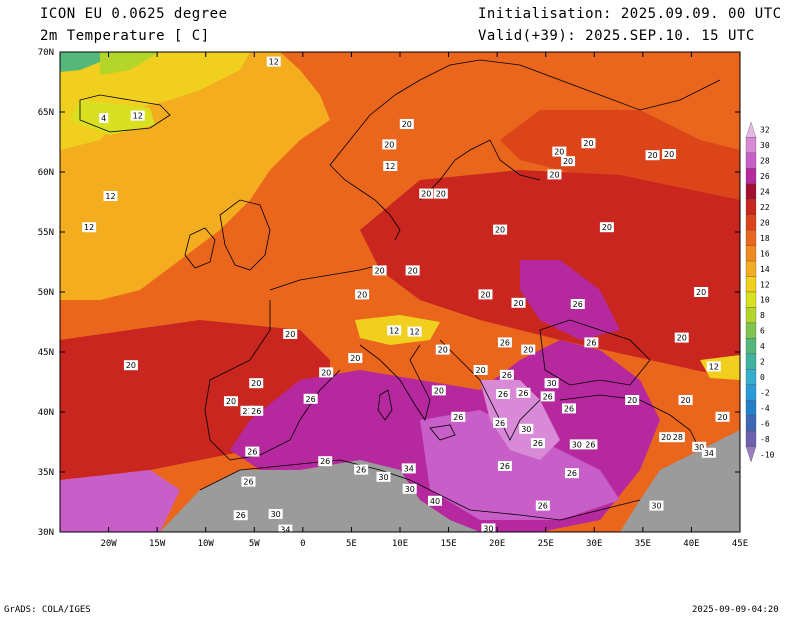 The width and height of the screenshot is (800, 618). I want to click on contour-label: 34, so click(708, 452).